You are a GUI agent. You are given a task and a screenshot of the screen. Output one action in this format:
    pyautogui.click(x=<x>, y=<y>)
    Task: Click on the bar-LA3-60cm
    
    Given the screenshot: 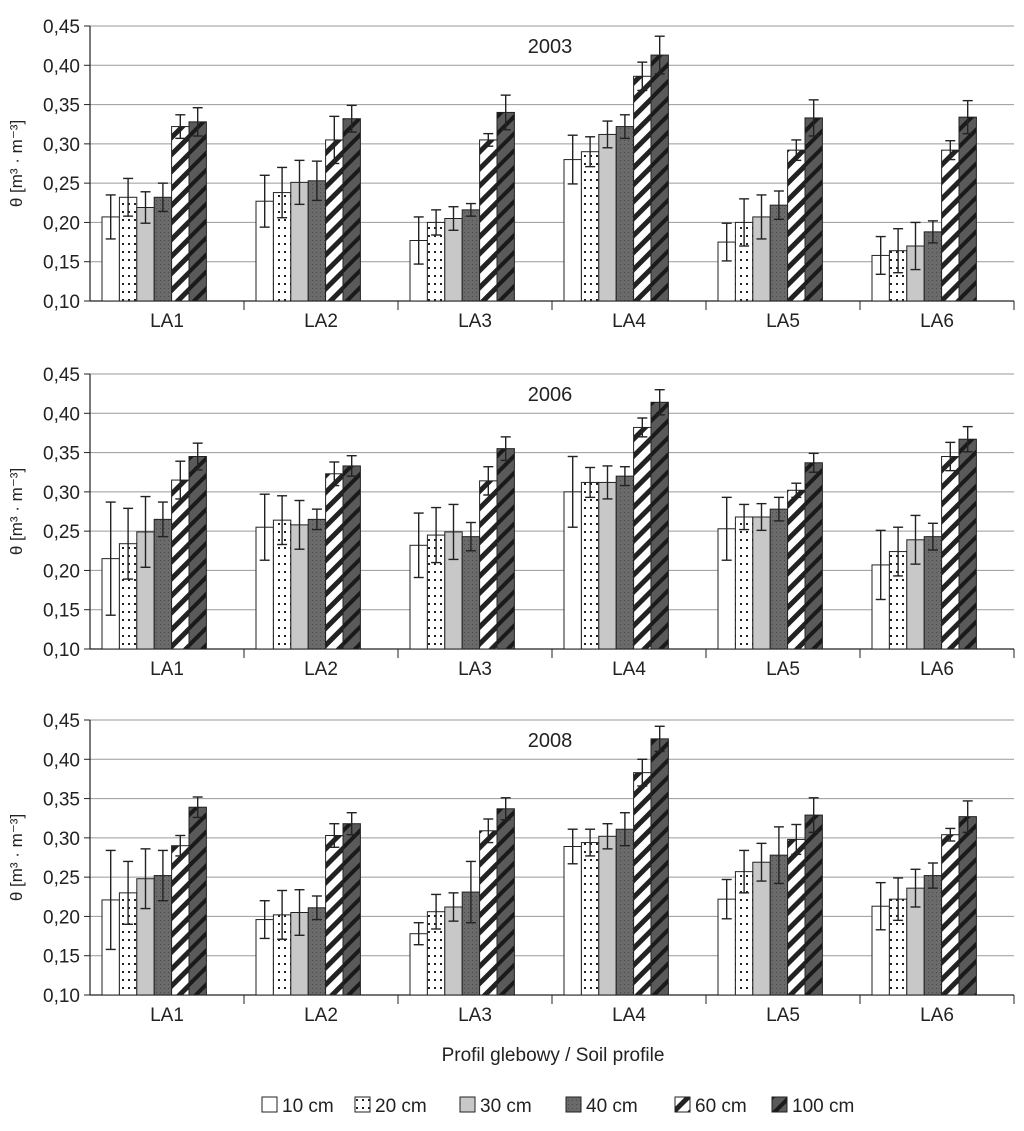 What is the action you would take?
    pyautogui.click(x=488, y=220)
    